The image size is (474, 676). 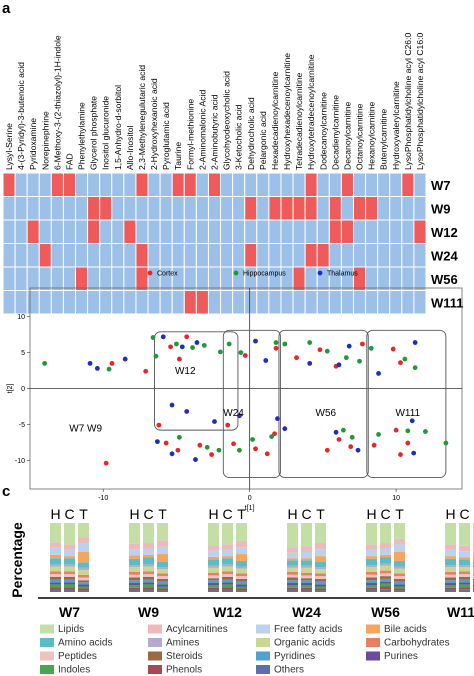 I want to click on heatmap-column-label: Norepinephrine, so click(x=45, y=140).